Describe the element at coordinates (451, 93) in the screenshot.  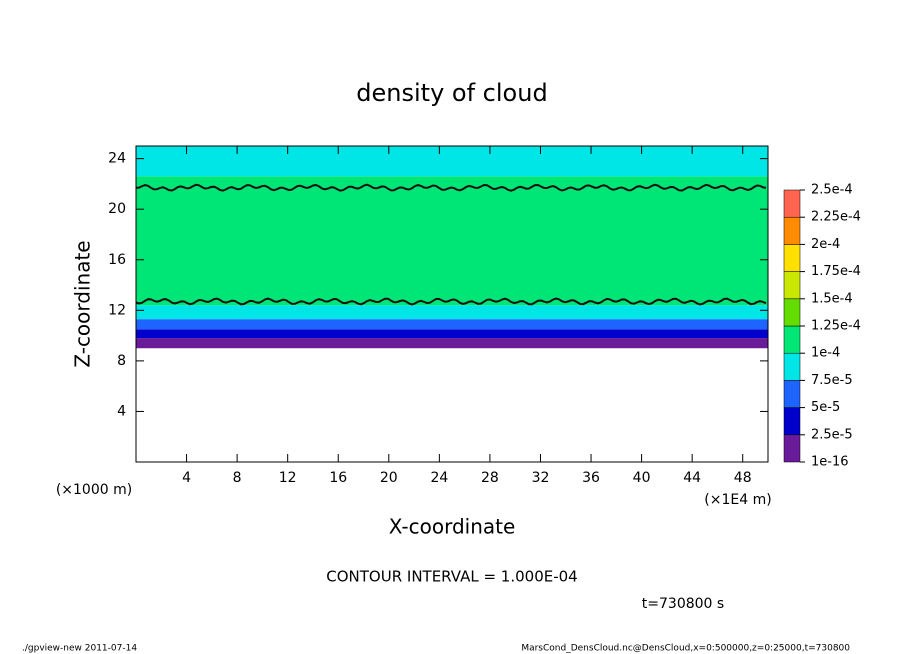
I see `chart-title: density of cloud` at that location.